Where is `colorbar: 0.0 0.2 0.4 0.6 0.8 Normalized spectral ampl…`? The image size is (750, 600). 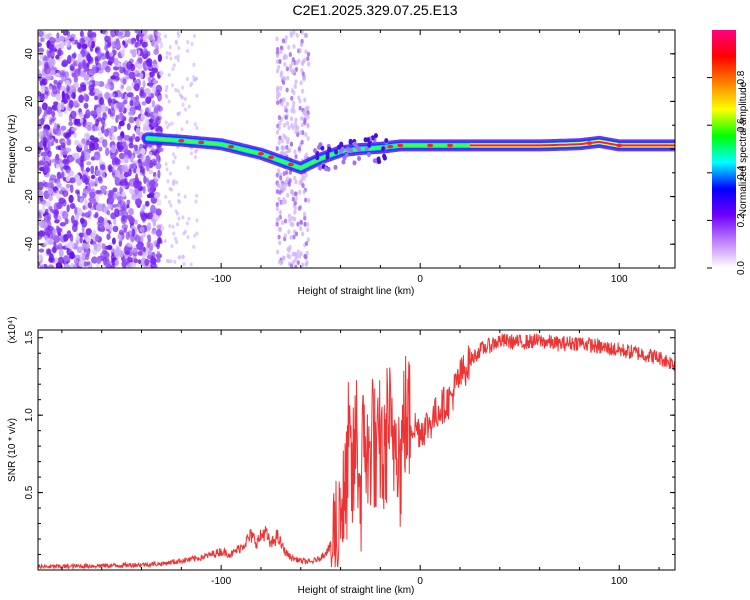
colorbar: 0.0 0.2 0.4 0.6 0.8 Normalized spectral ampl… is located at coordinates (728, 152).